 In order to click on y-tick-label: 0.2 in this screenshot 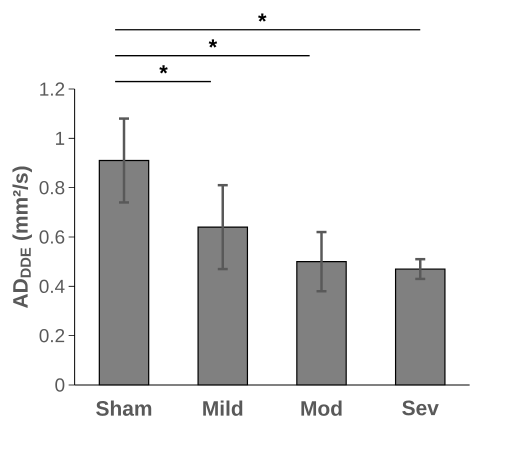, I will do `click(52, 335)`.